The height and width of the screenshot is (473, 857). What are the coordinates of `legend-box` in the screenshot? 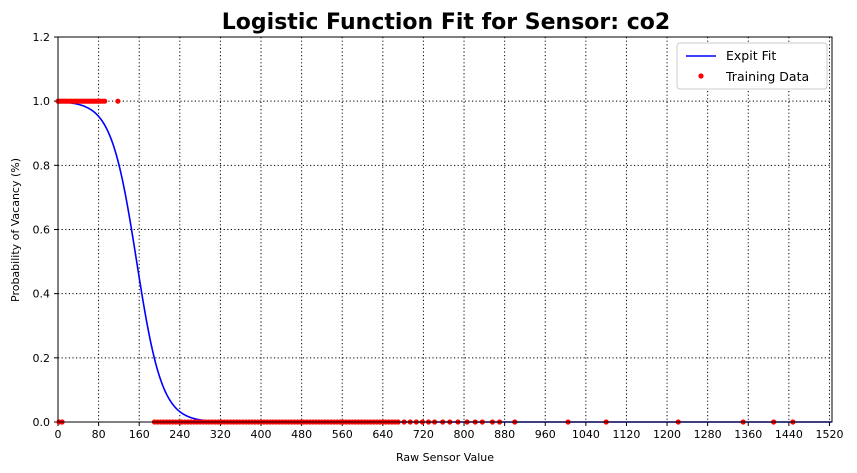 It's located at (752, 66).